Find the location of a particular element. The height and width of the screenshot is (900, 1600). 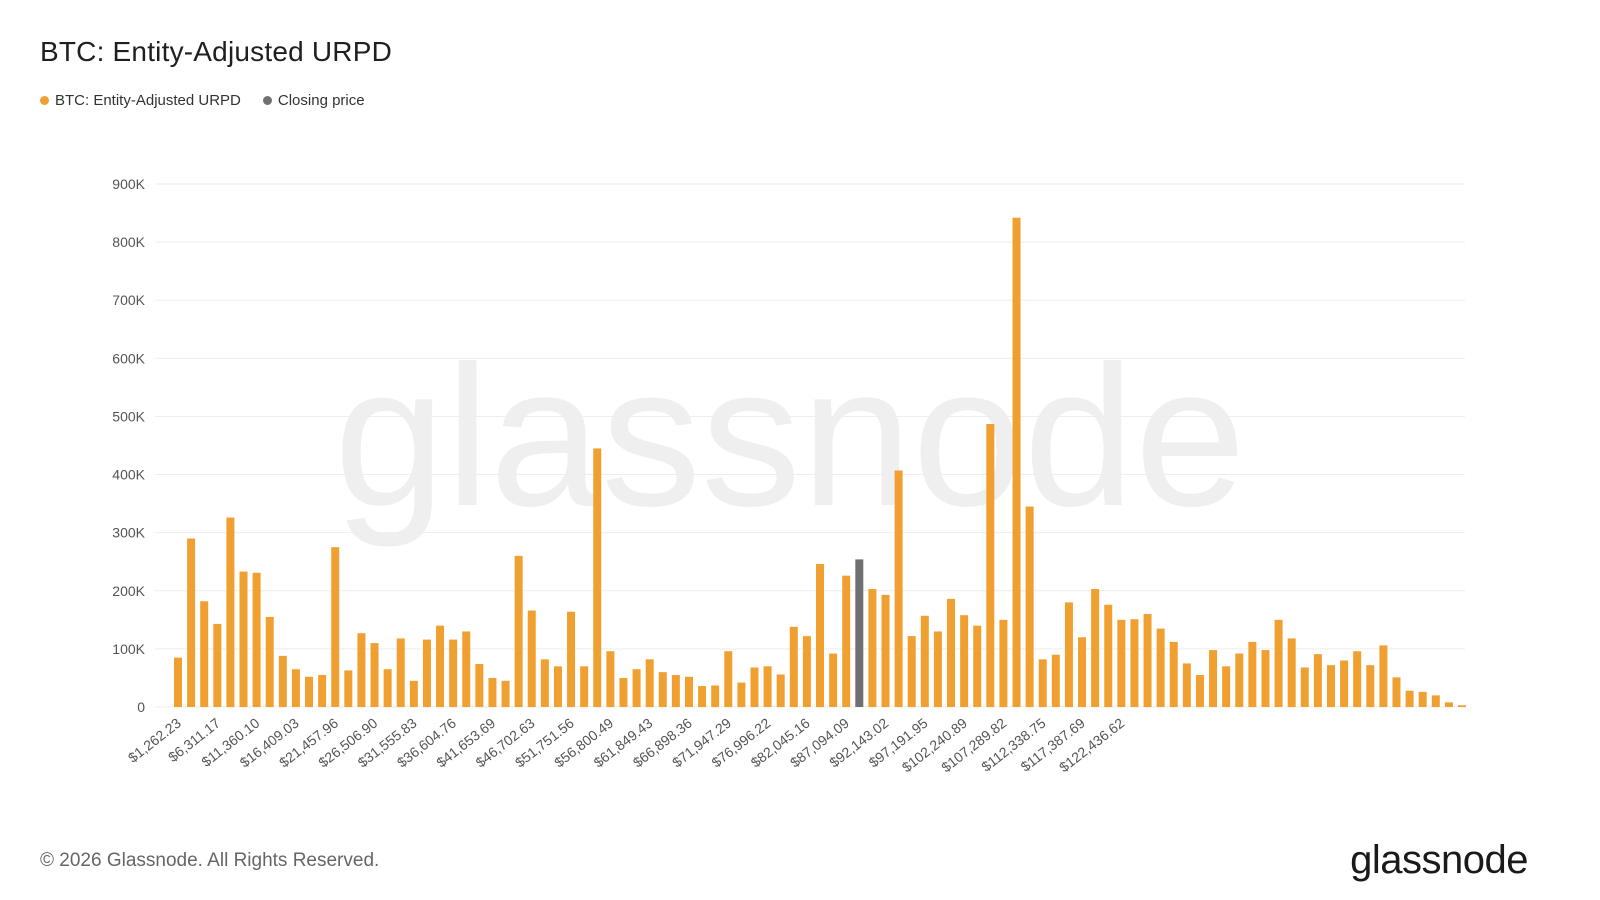

legend-item-urpd: BTC: Entity-Adjusted URPD is located at coordinates (140, 100).